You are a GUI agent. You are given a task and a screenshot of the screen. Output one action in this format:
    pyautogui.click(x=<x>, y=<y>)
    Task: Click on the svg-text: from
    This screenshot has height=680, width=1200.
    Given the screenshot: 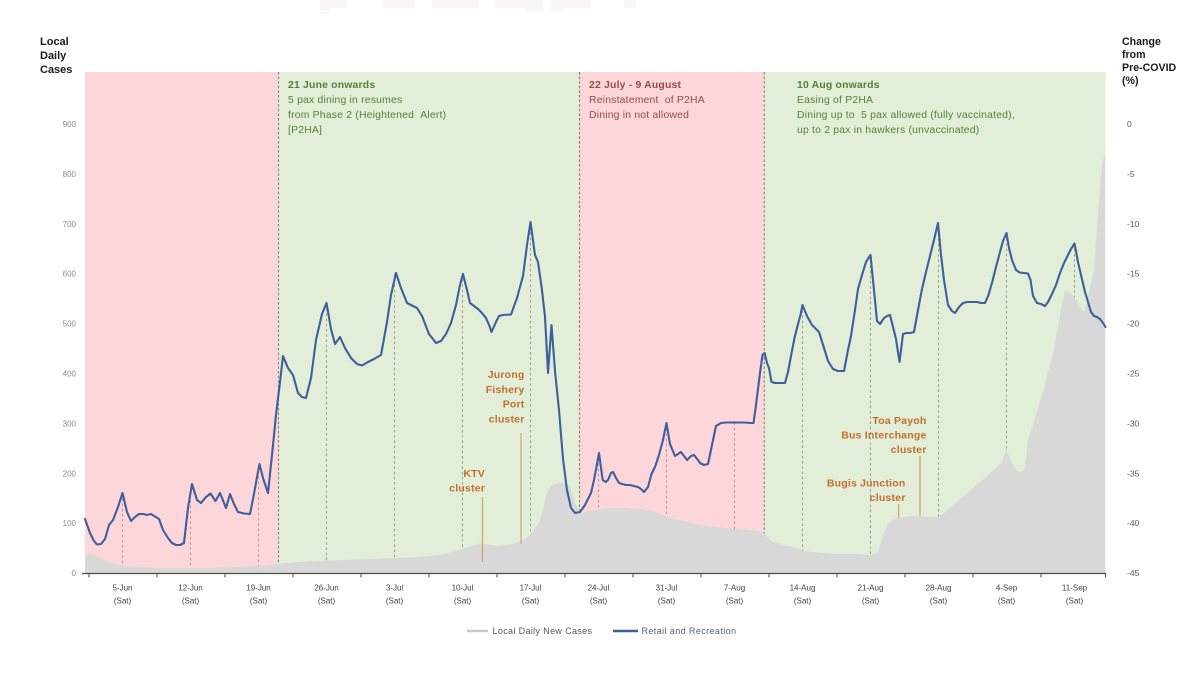 What is the action you would take?
    pyautogui.click(x=1134, y=55)
    